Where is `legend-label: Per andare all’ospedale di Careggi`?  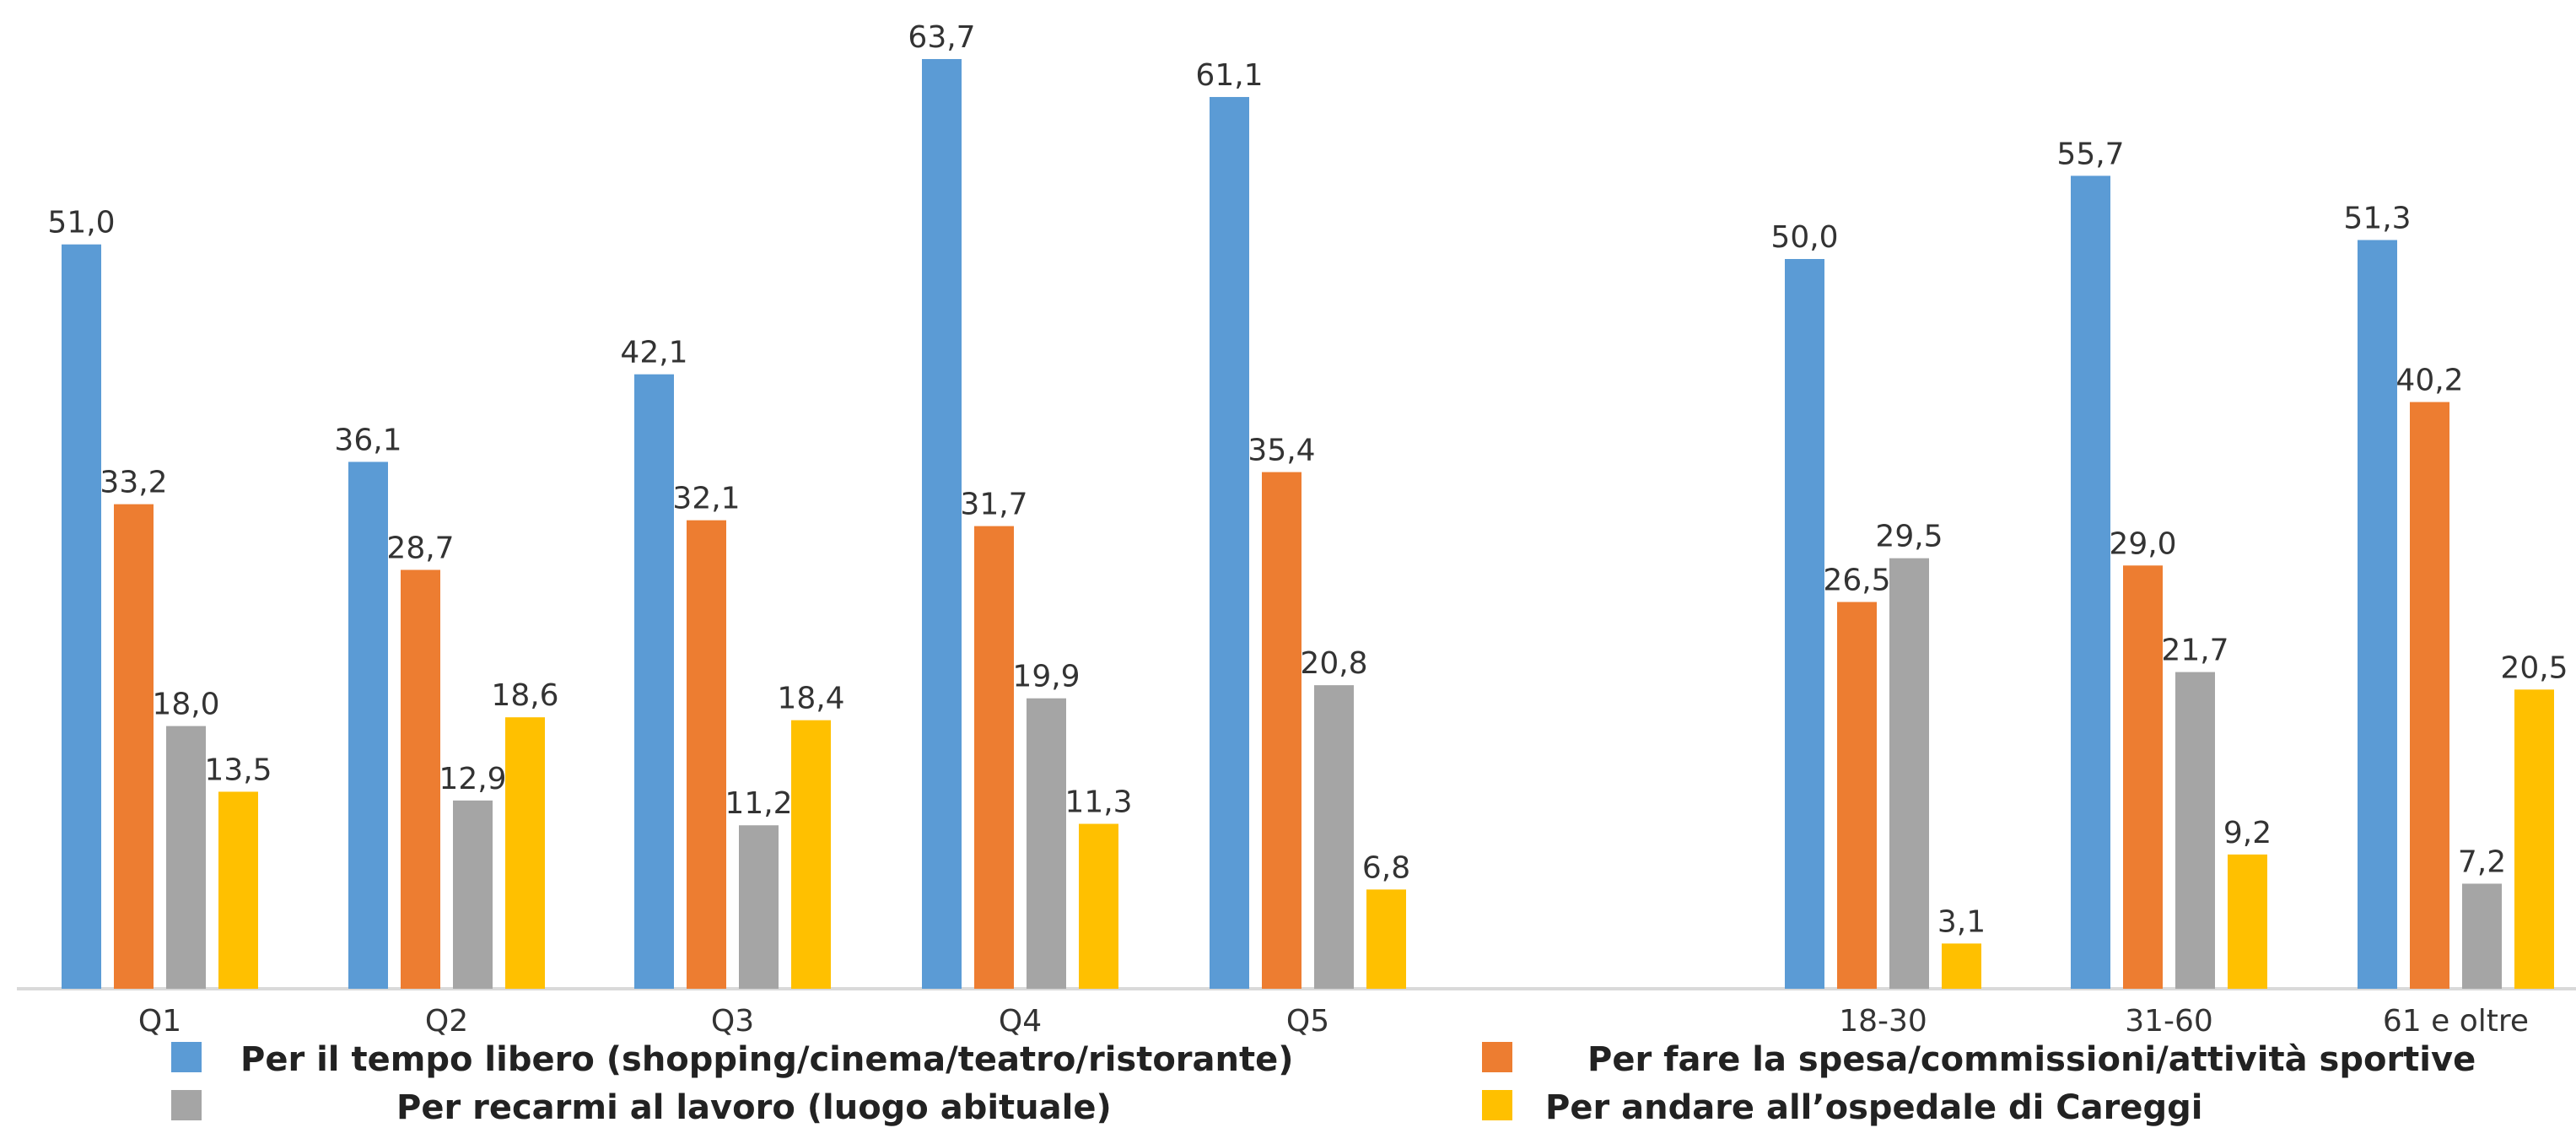
legend-label: Per andare all’ospedale di Careggi is located at coordinates (1873, 1107).